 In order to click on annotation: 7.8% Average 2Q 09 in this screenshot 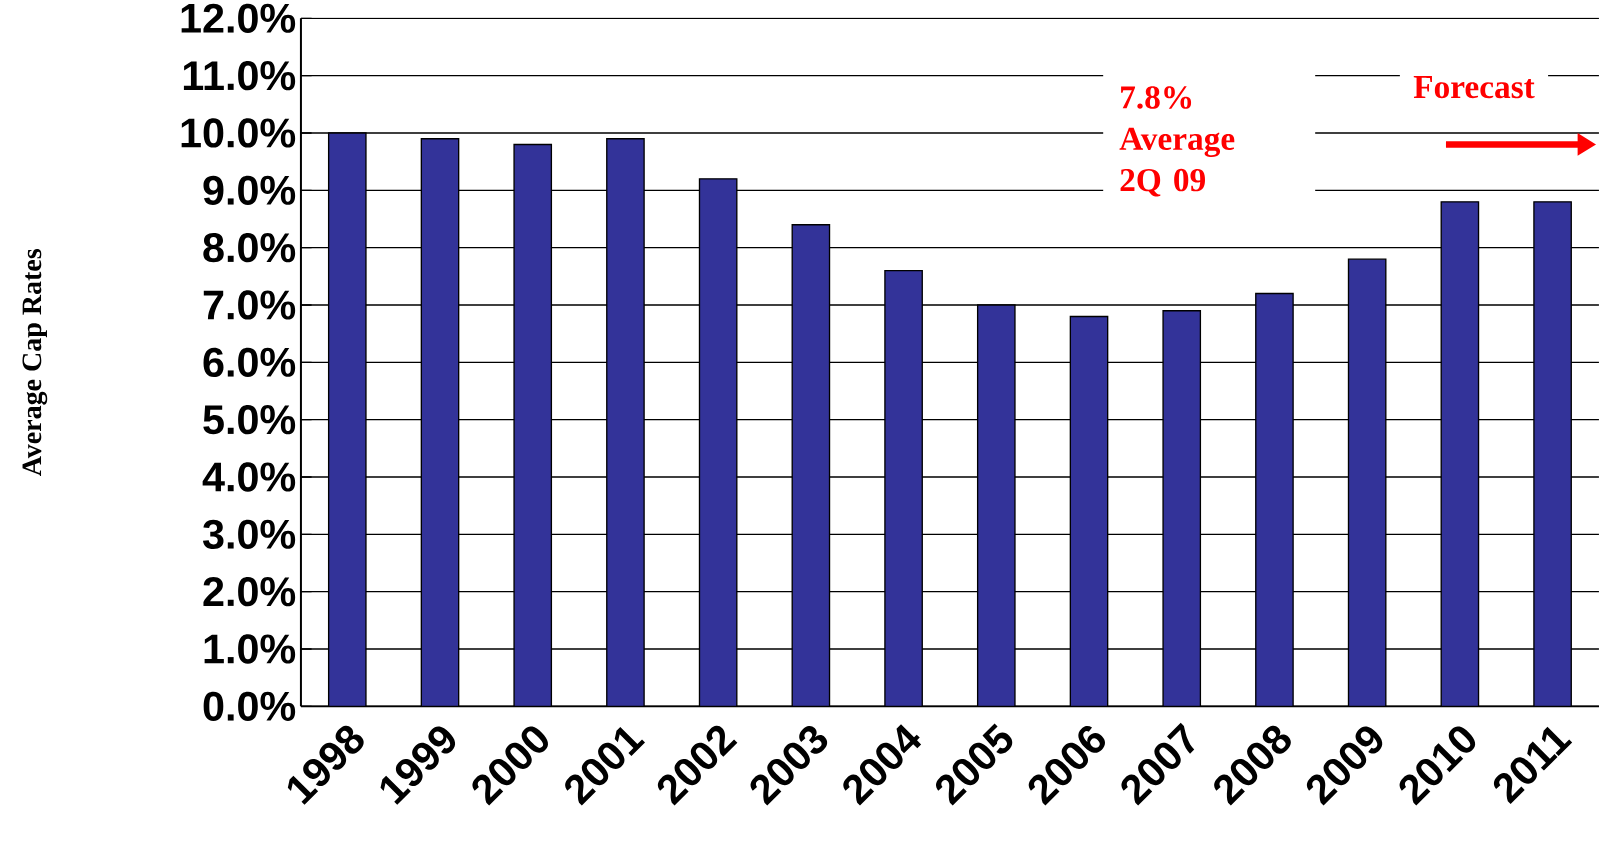, I will do `click(1177, 141)`.